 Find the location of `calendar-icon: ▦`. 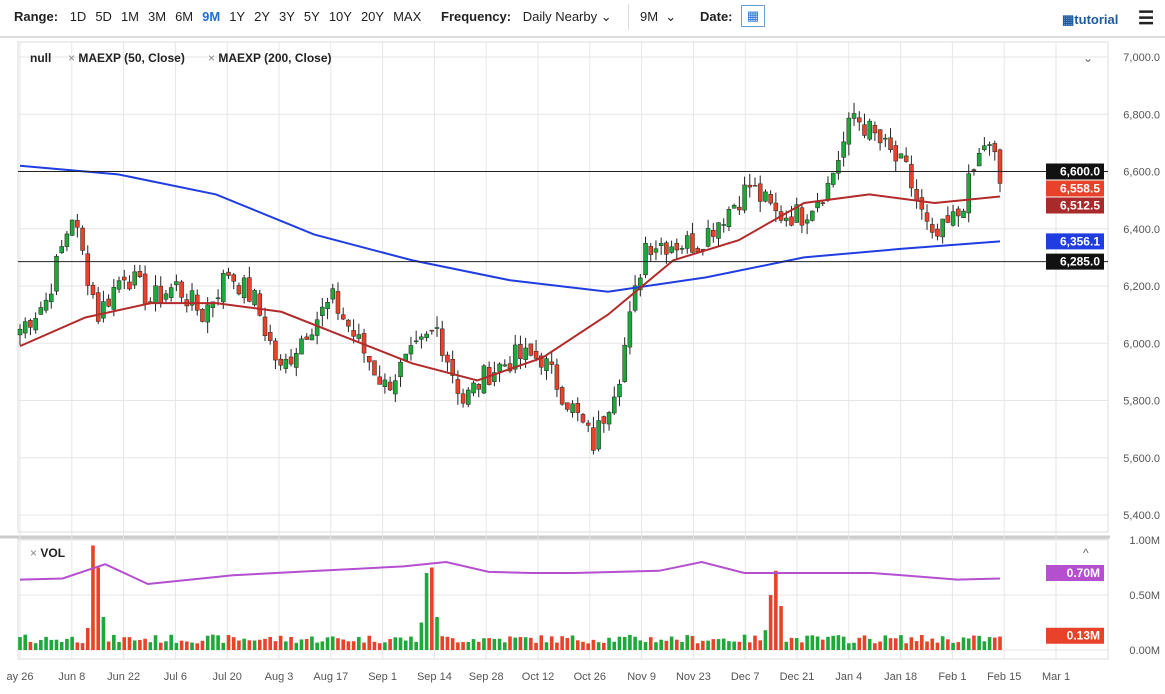

calendar-icon: ▦ is located at coordinates (753, 15).